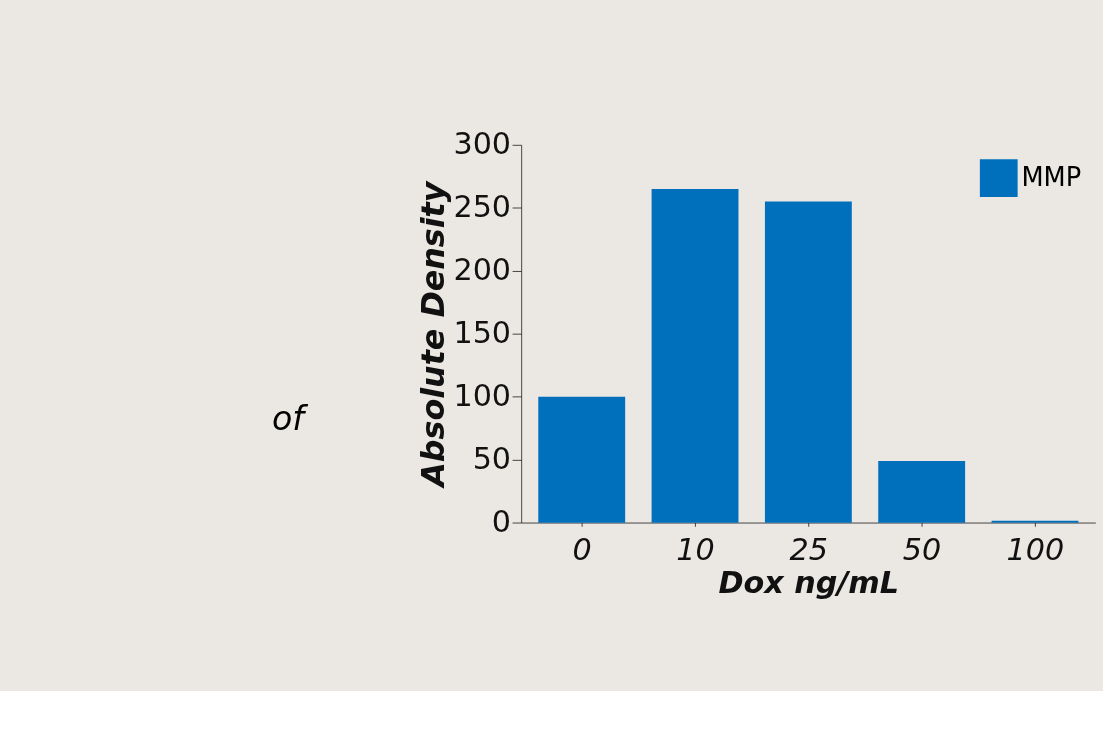  I want to click on text: of, so click(290, 419).